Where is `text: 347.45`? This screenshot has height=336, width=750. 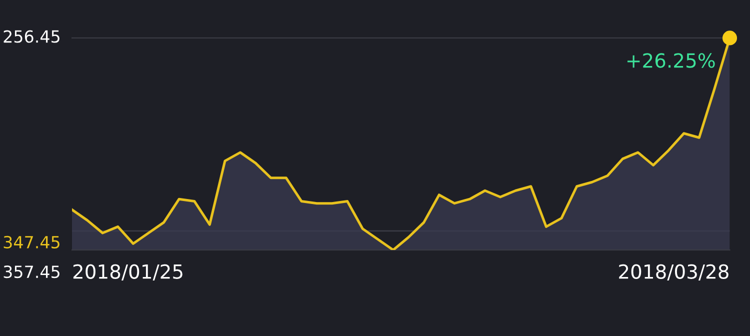 text: 347.45 is located at coordinates (32, 242).